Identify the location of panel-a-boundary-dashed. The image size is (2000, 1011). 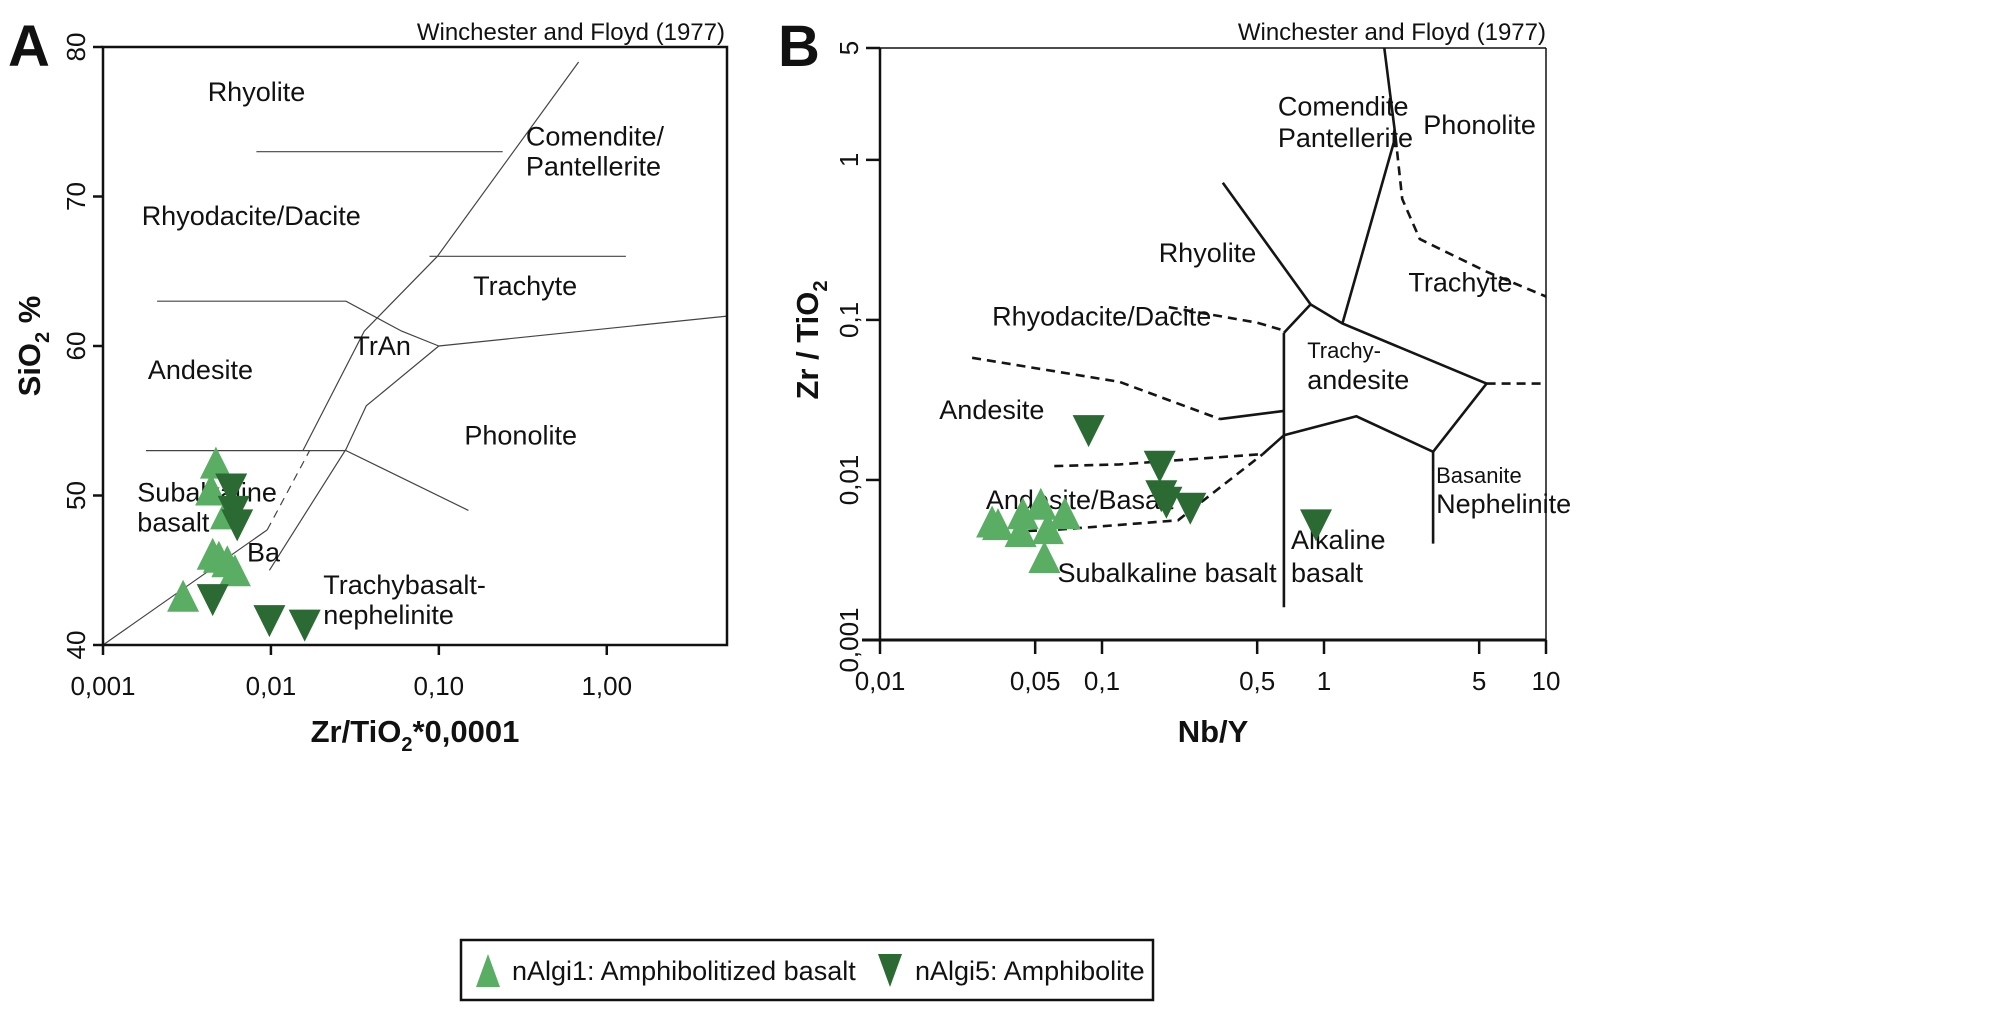
(288, 490).